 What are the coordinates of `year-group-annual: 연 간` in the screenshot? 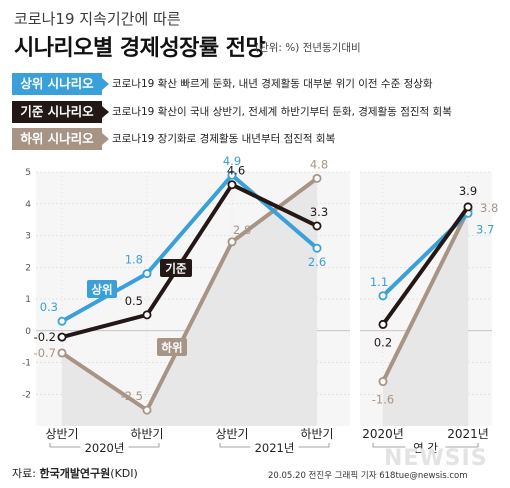 It's located at (425, 448).